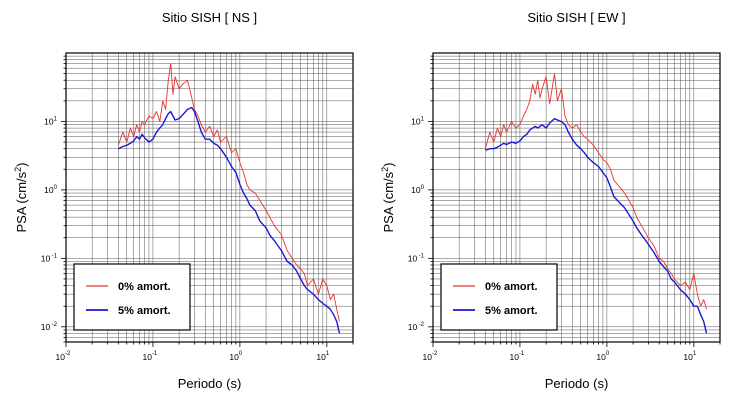 The width and height of the screenshot is (730, 400). What do you see at coordinates (576, 17) in the screenshot?
I see `chart-title: Sitio SISH [ EW ]` at bounding box center [576, 17].